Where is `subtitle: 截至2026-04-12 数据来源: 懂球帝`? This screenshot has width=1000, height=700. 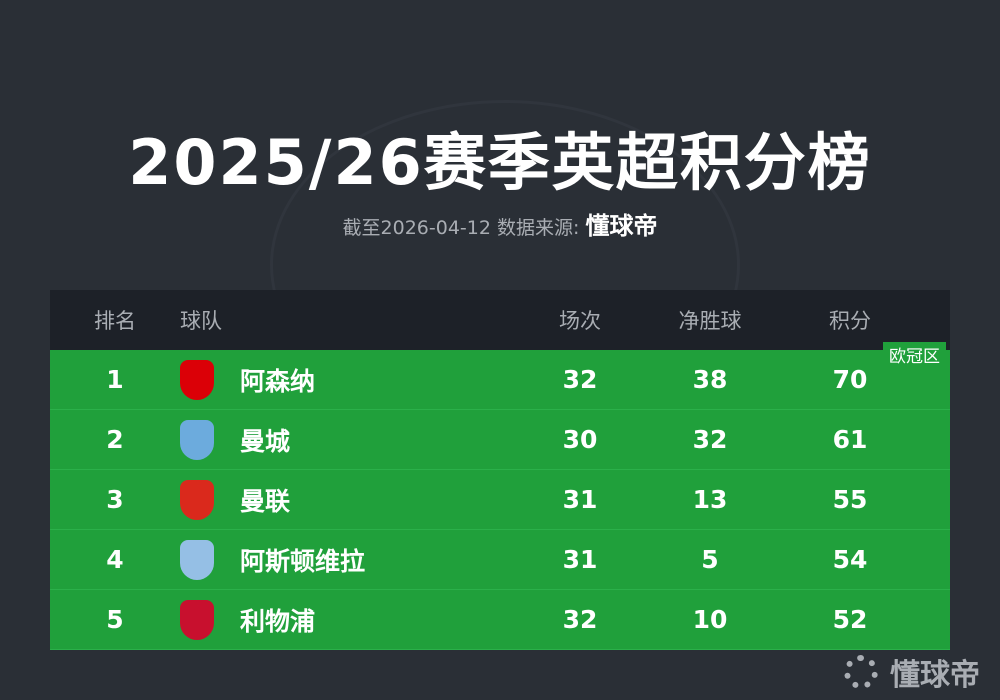 subtitle: 截至2026-04-12 数据来源: 懂球帝 is located at coordinates (500, 223).